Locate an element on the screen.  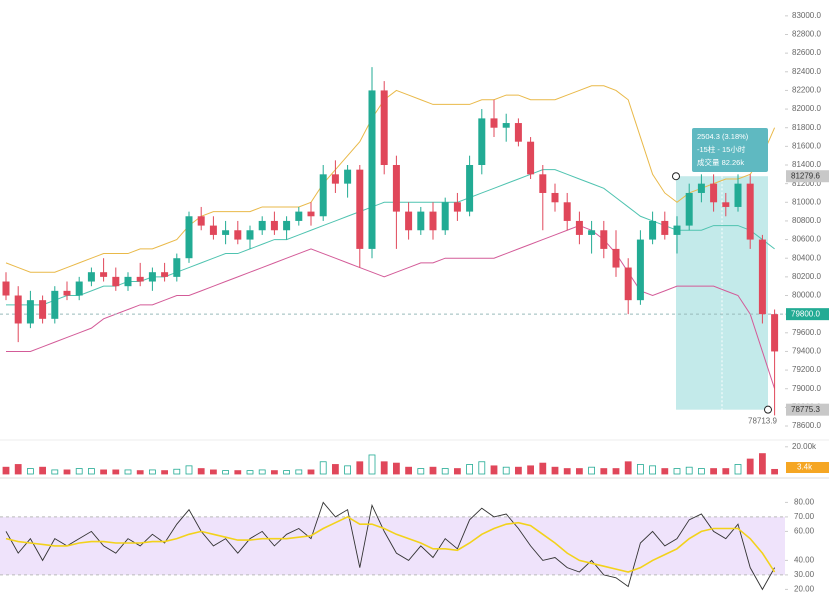
rsi-tick-label: 30.00 is located at coordinates (804, 574).